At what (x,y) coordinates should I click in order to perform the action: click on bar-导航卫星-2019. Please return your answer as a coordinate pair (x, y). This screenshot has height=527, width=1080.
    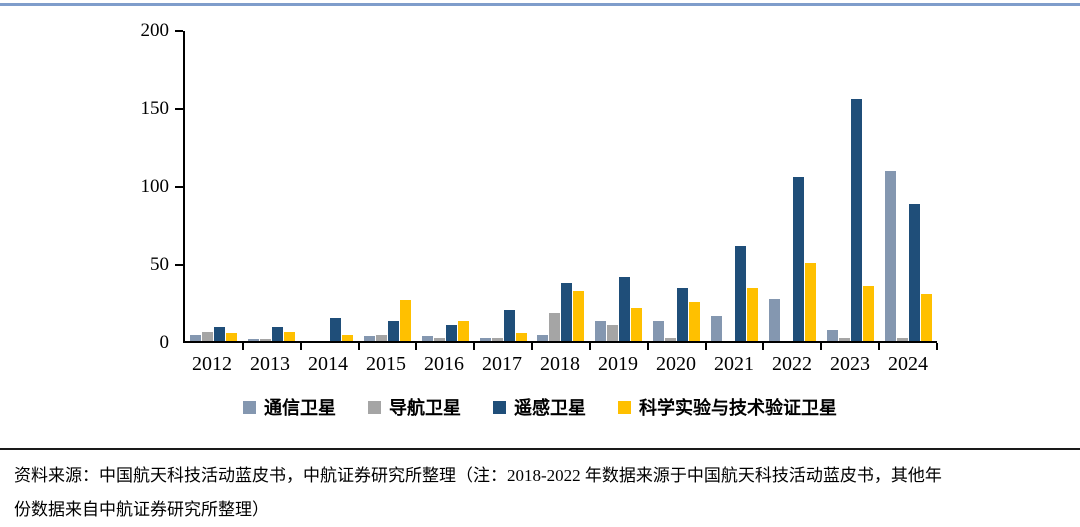
    Looking at the image, I should click on (613, 333).